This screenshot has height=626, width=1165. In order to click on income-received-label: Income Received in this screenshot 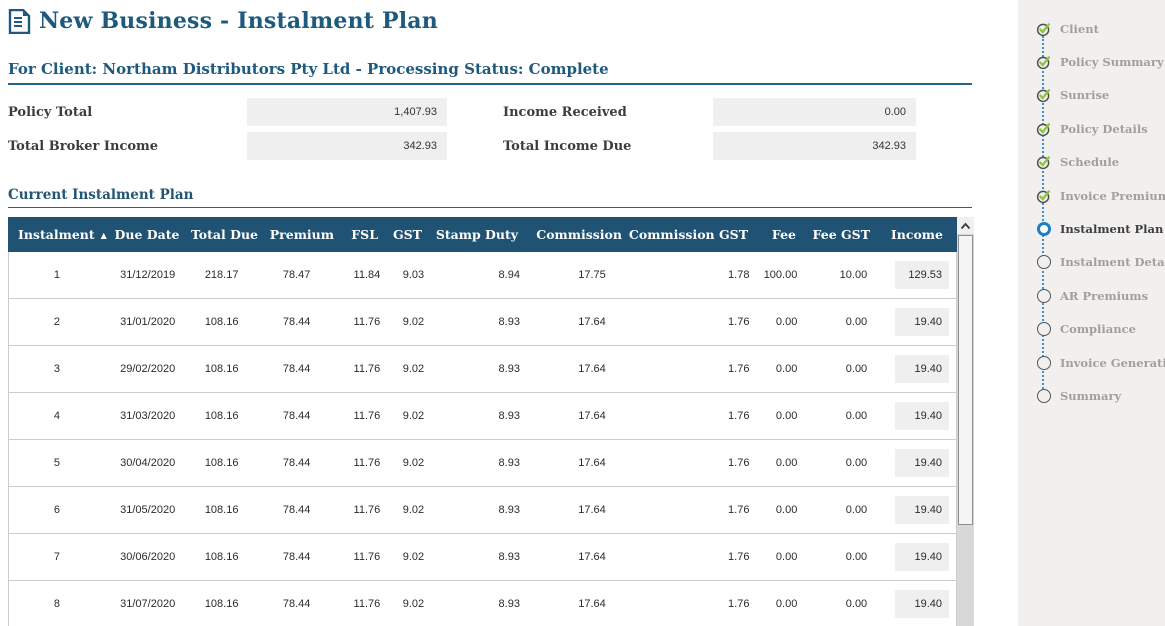, I will do `click(565, 112)`.